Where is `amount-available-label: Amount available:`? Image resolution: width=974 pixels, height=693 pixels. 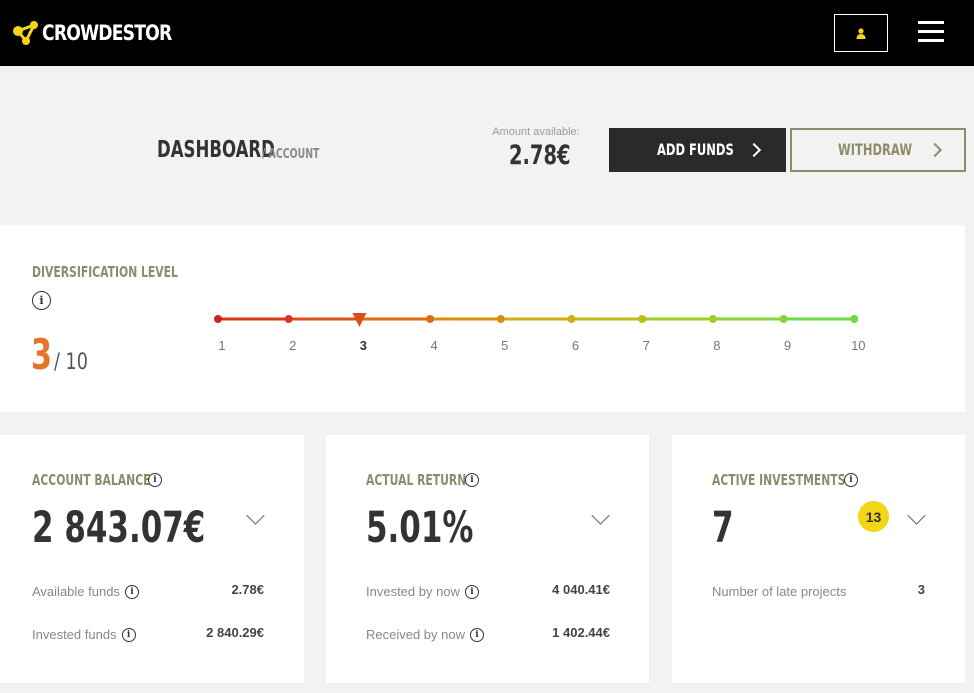
amount-available-label: Amount available: is located at coordinates (536, 132).